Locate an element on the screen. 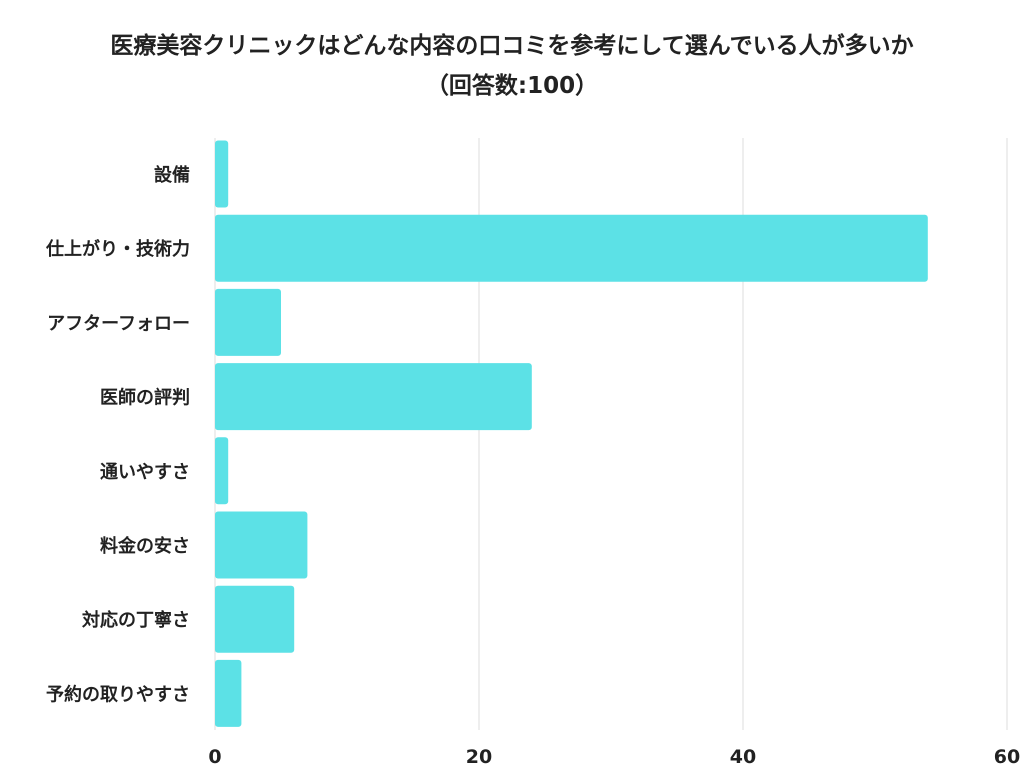 Image resolution: width=1024 pixels, height=768 pixels. category-label: 通いやすさ is located at coordinates (145, 472).